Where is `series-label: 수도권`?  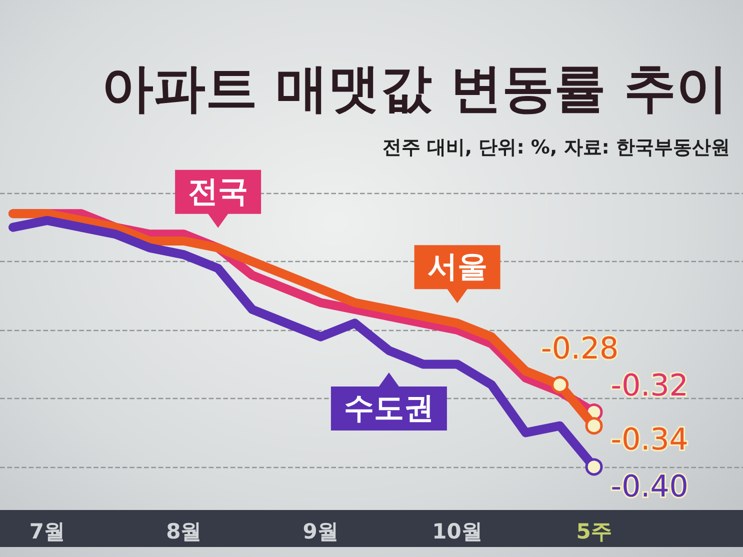
series-label: 수도권 is located at coordinates (389, 408).